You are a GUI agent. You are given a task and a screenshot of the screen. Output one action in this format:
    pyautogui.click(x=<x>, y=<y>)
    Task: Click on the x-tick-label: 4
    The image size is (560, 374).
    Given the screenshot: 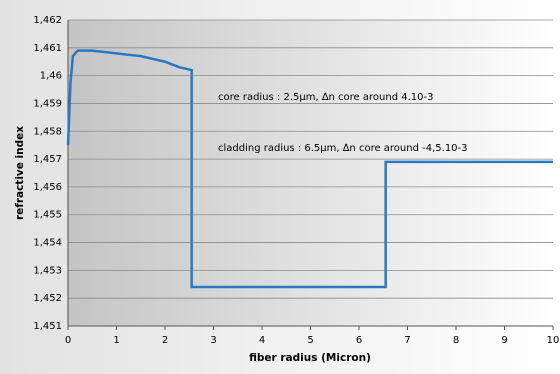 What is the action you would take?
    pyautogui.click(x=262, y=340)
    